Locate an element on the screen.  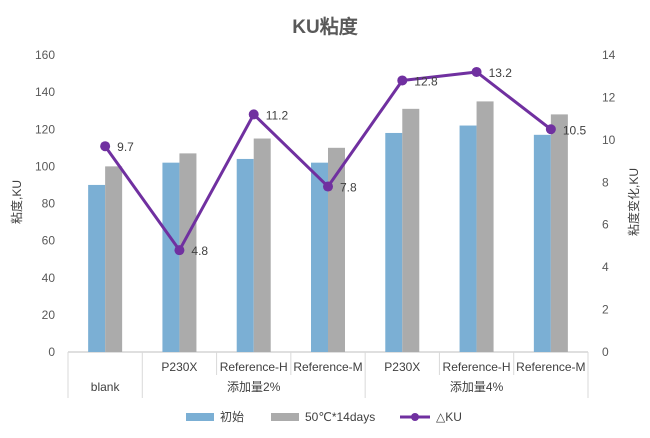
y-tick-label: 60 is located at coordinates (49, 241).